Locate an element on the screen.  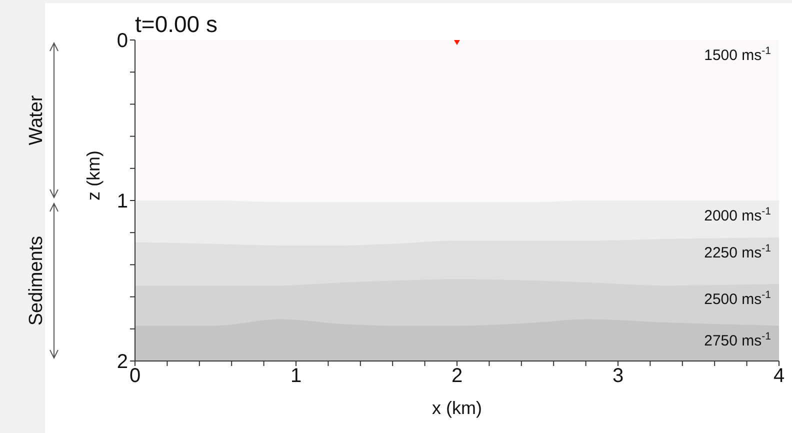
y-tick-label: 1 is located at coordinates (122, 201).